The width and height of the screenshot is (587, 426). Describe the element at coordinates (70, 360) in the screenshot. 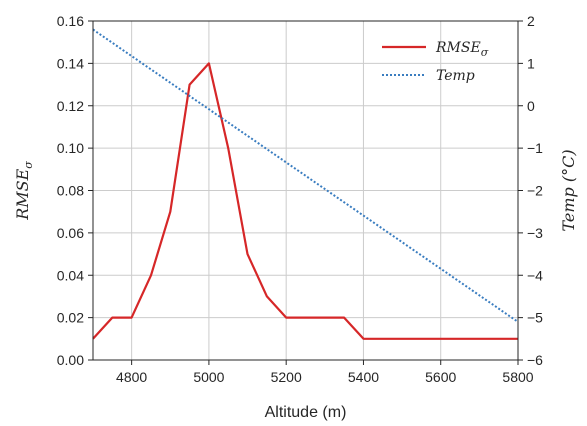

I see `y-left-tick-label: 0.00` at that location.